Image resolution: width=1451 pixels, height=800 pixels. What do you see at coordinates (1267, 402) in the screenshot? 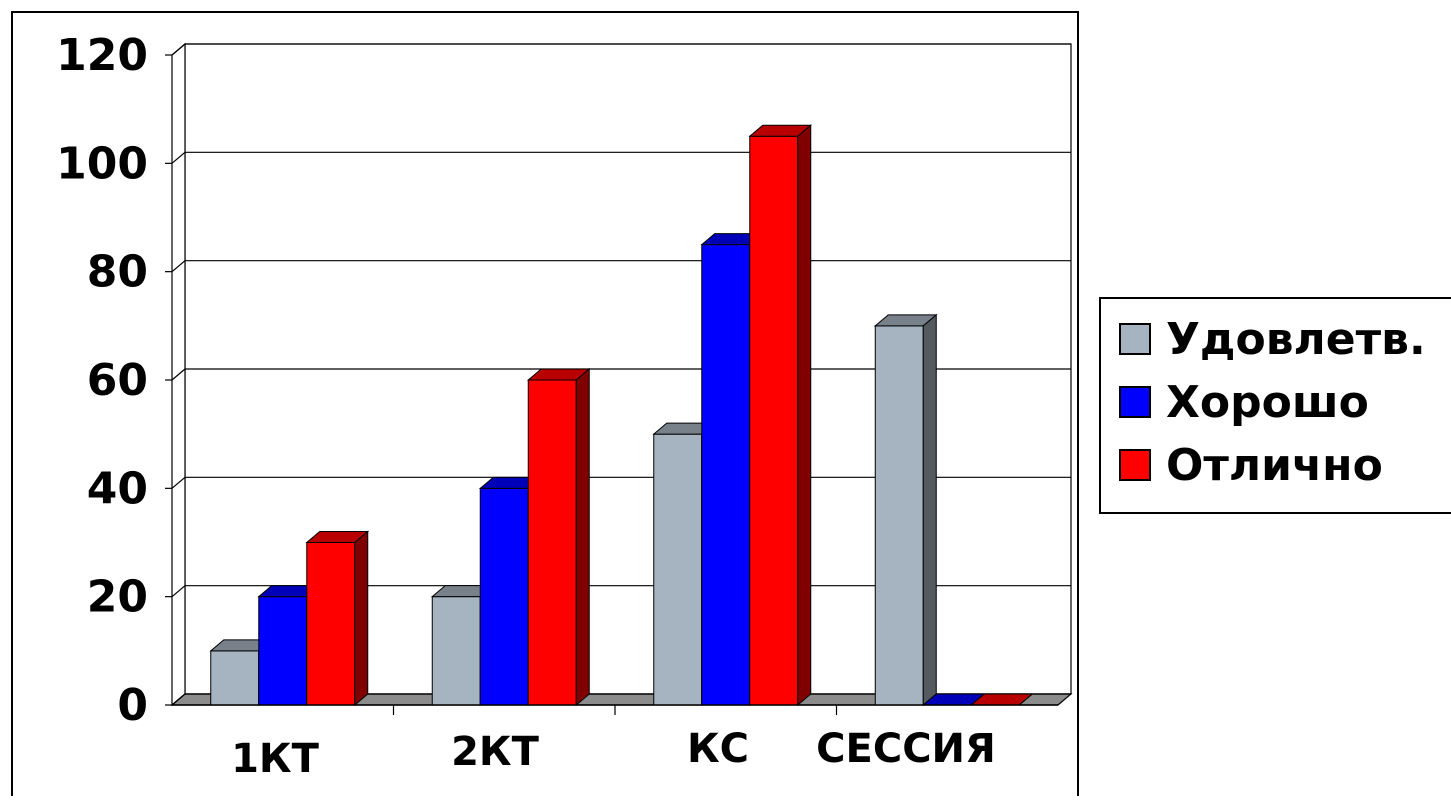
I see `legend-label: Хорошо` at bounding box center [1267, 402].